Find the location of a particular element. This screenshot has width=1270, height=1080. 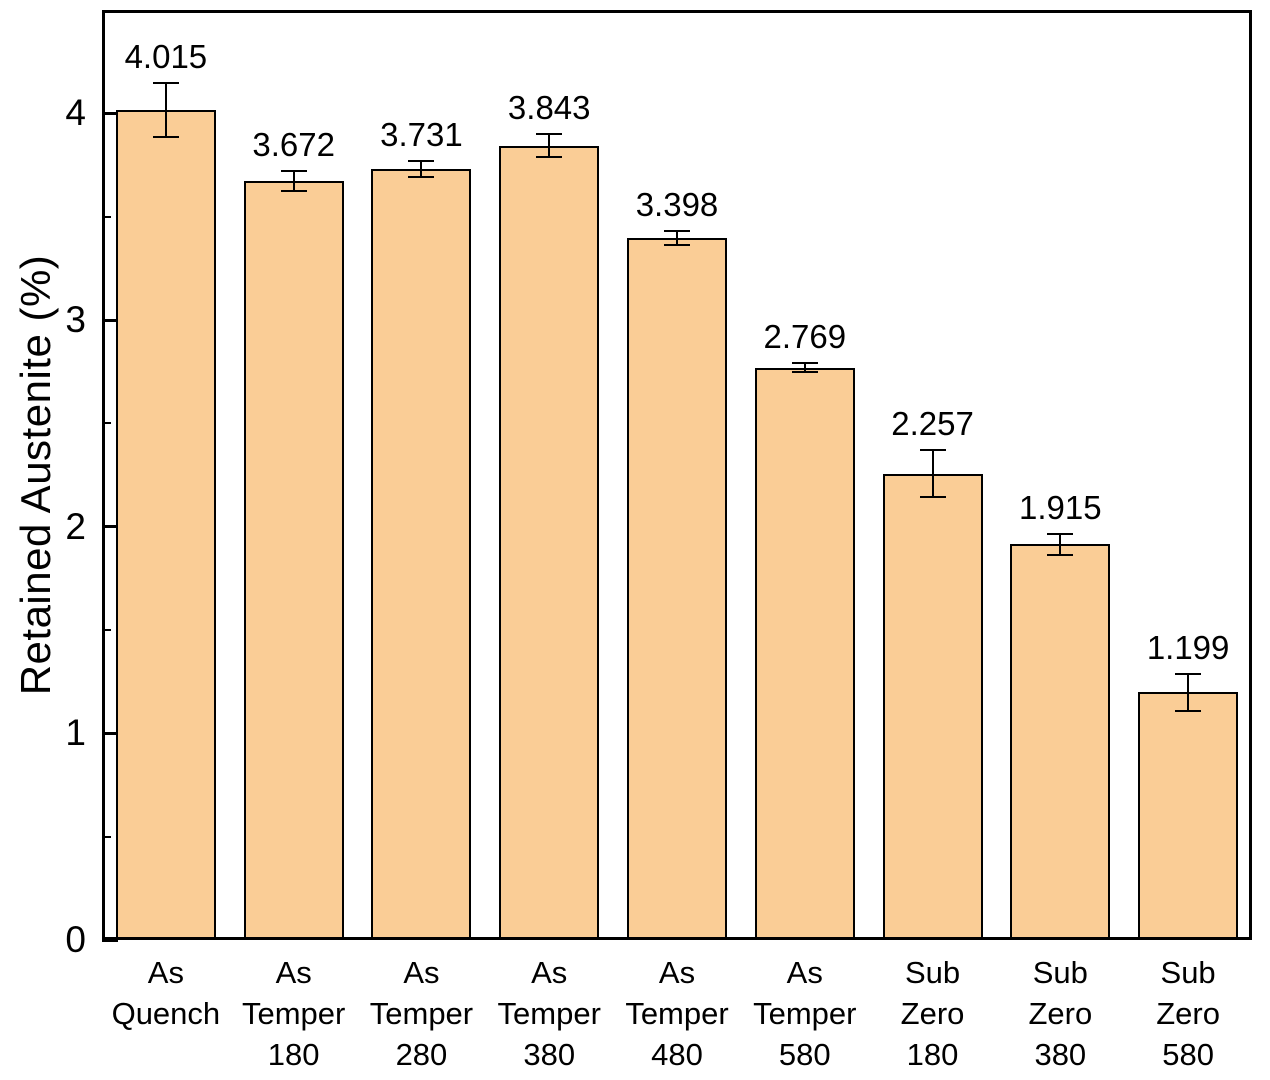

y-tick-label: 1 is located at coordinates (75, 733).